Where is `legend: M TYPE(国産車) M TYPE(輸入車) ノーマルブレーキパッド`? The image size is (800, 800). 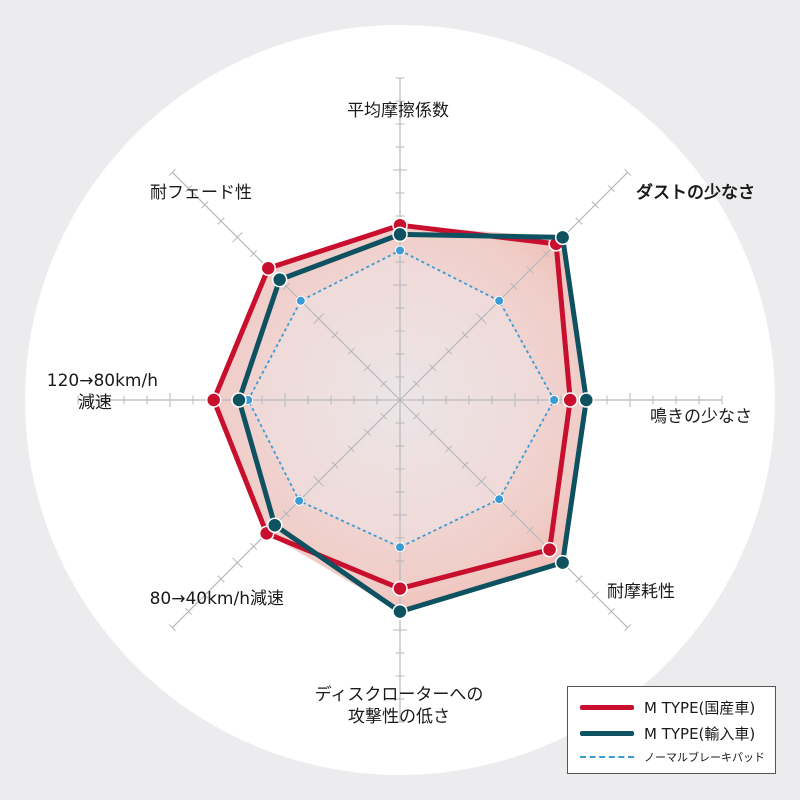 legend: M TYPE(国産車) M TYPE(輸入車) ノーマルブレーキパッド is located at coordinates (671, 730).